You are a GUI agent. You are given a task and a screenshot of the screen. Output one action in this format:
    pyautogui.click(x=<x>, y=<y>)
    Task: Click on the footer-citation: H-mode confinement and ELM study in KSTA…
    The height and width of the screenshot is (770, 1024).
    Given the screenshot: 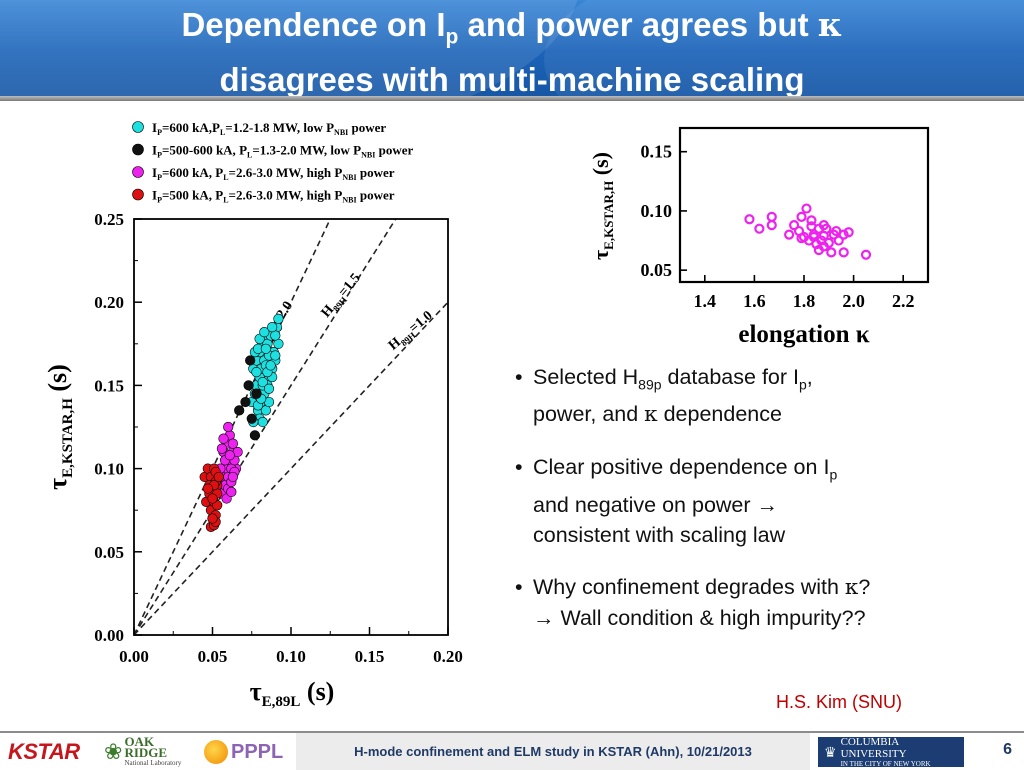 What is the action you would take?
    pyautogui.click(x=553, y=751)
    